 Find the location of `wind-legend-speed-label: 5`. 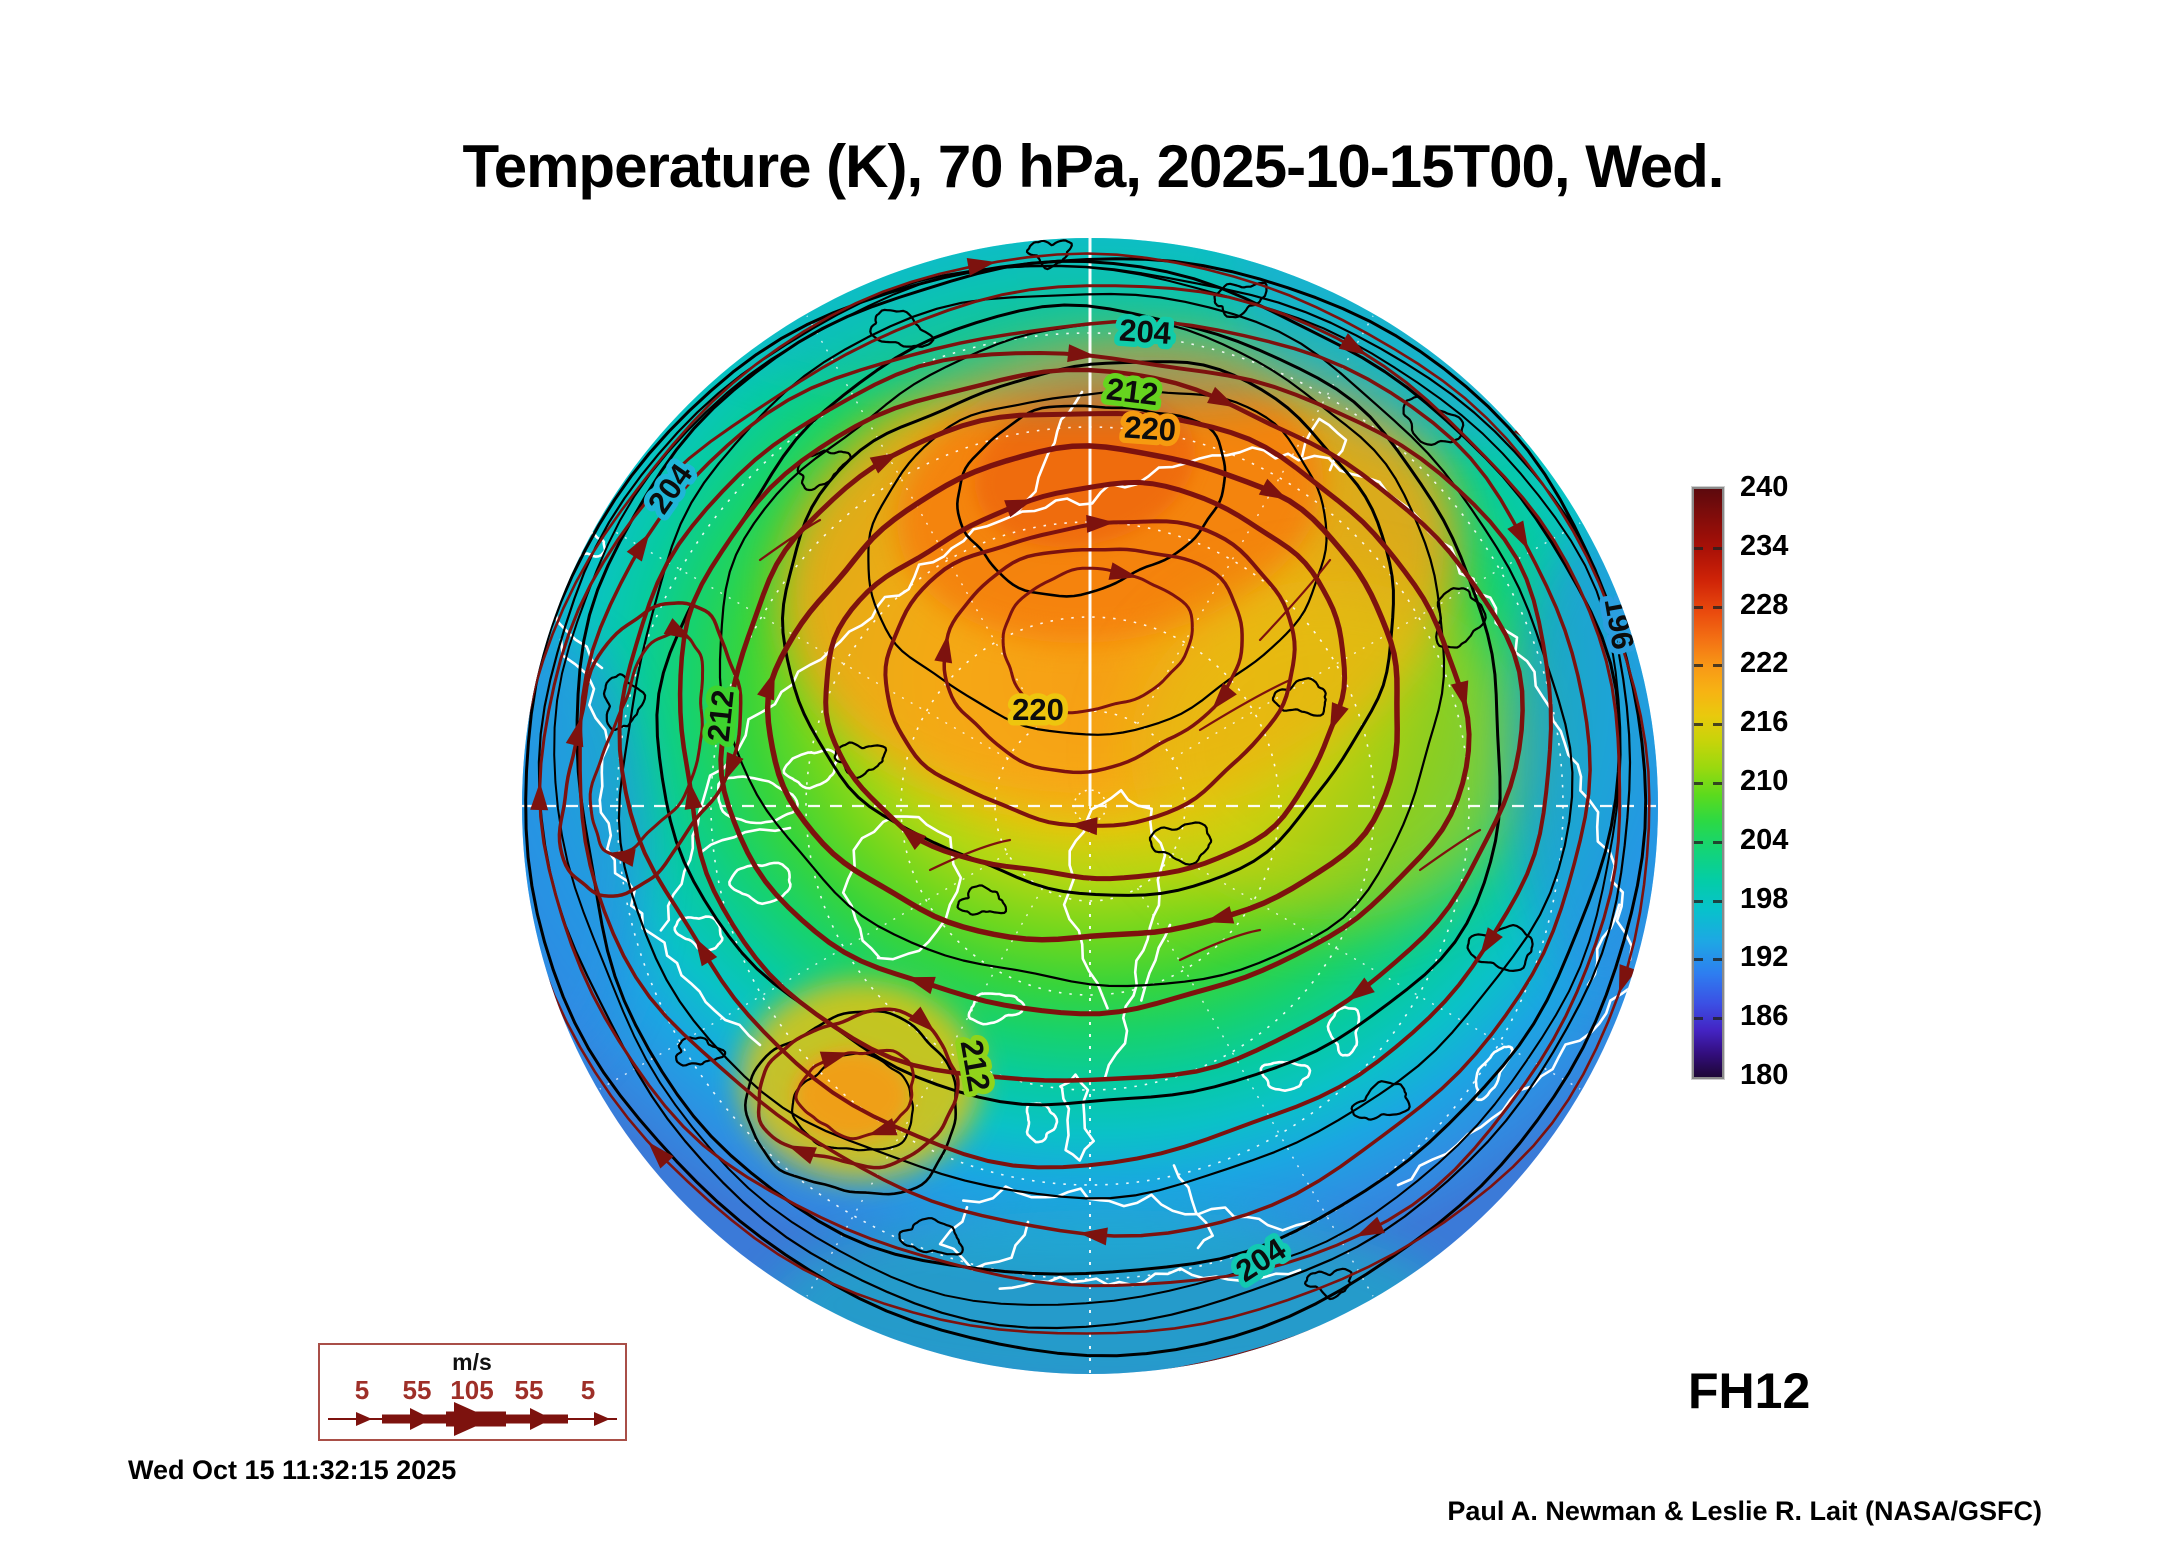

wind-legend-speed-label: 5 is located at coordinates (588, 1390).